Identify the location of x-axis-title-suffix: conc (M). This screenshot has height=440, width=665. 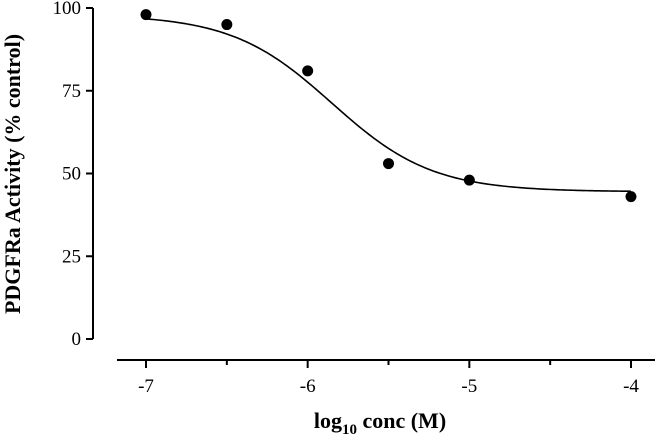
(401, 420).